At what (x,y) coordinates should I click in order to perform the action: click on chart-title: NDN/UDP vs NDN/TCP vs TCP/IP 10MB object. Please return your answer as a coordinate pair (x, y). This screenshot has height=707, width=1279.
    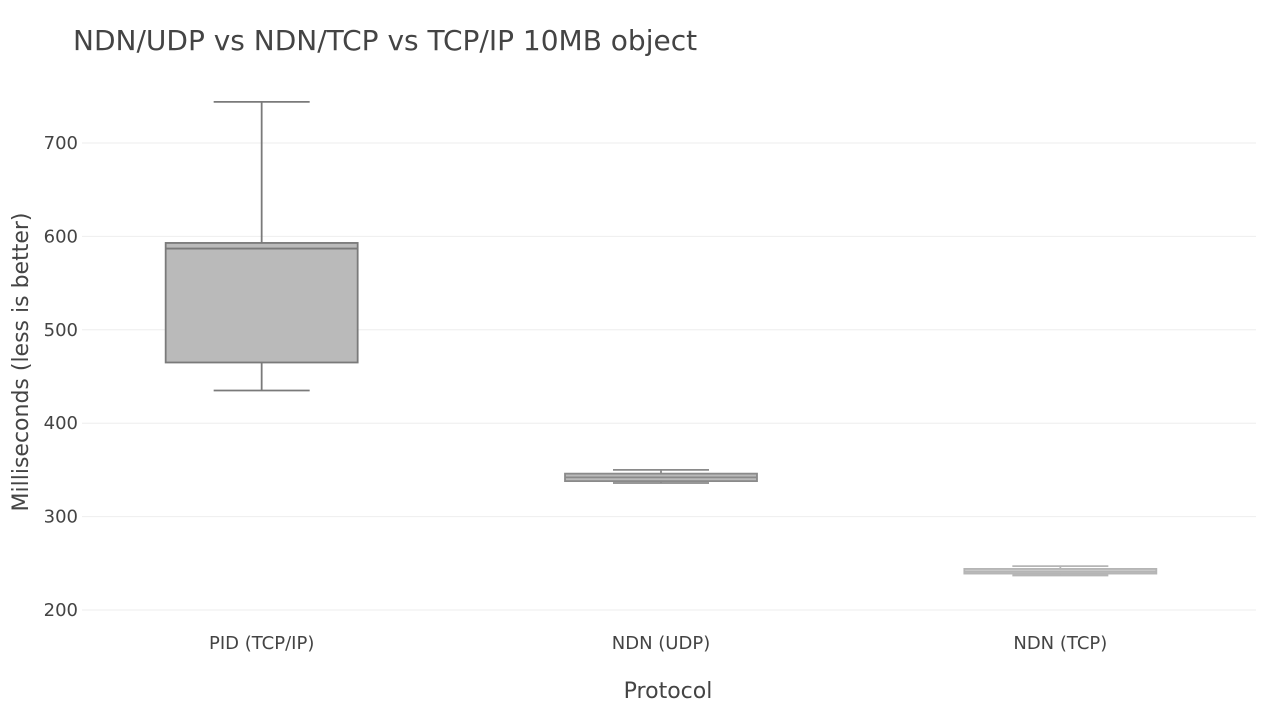
    Looking at the image, I should click on (385, 40).